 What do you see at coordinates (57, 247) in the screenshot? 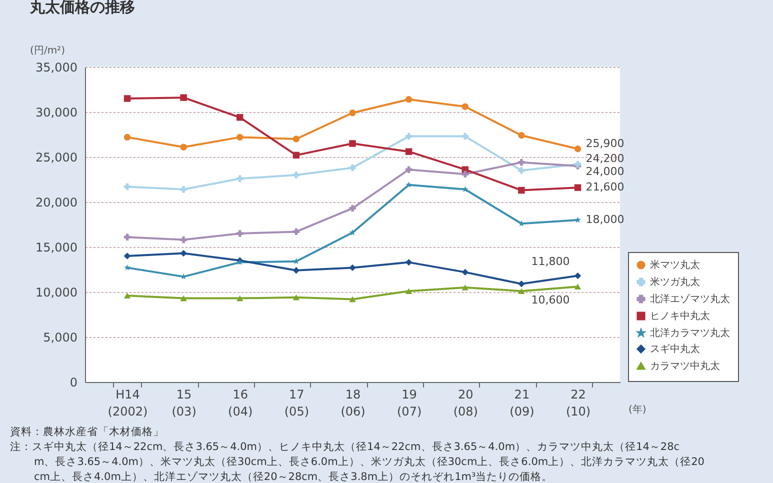
I see `y-tick-label: 15,000` at bounding box center [57, 247].